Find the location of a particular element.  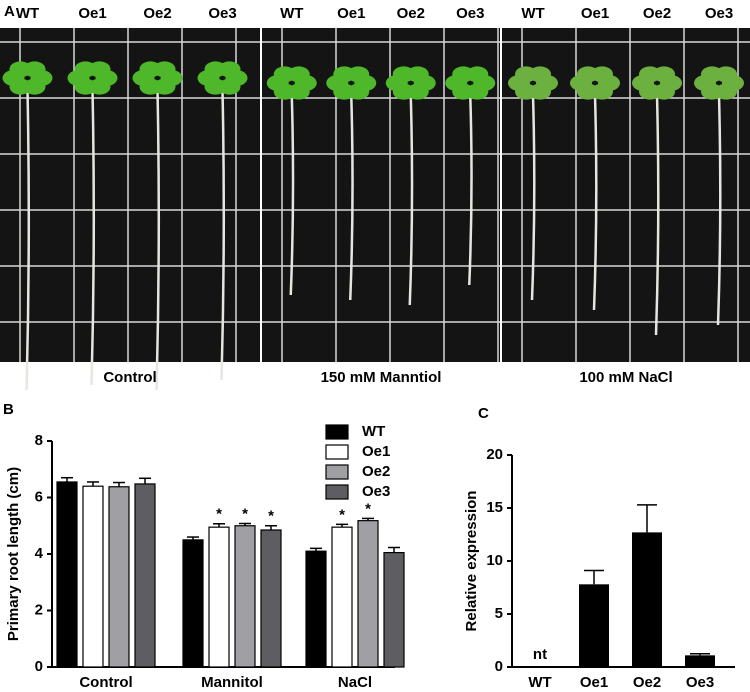

x-tick-label: Oe3 is located at coordinates (700, 682).